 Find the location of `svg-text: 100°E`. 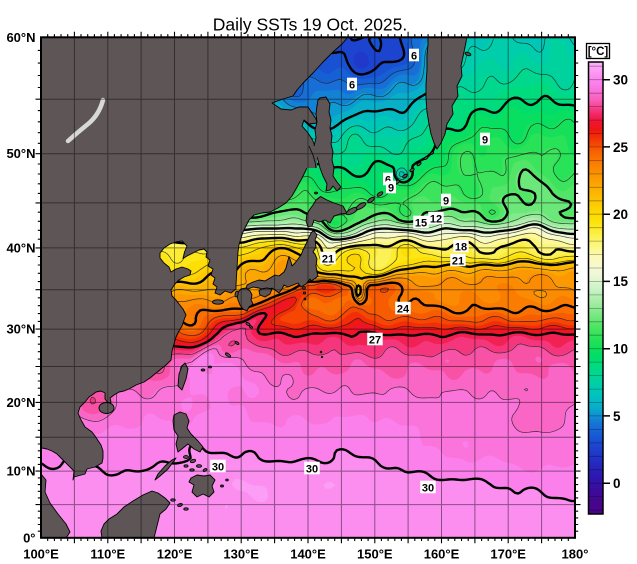

svg-text: 100°E is located at coordinates (41, 554).